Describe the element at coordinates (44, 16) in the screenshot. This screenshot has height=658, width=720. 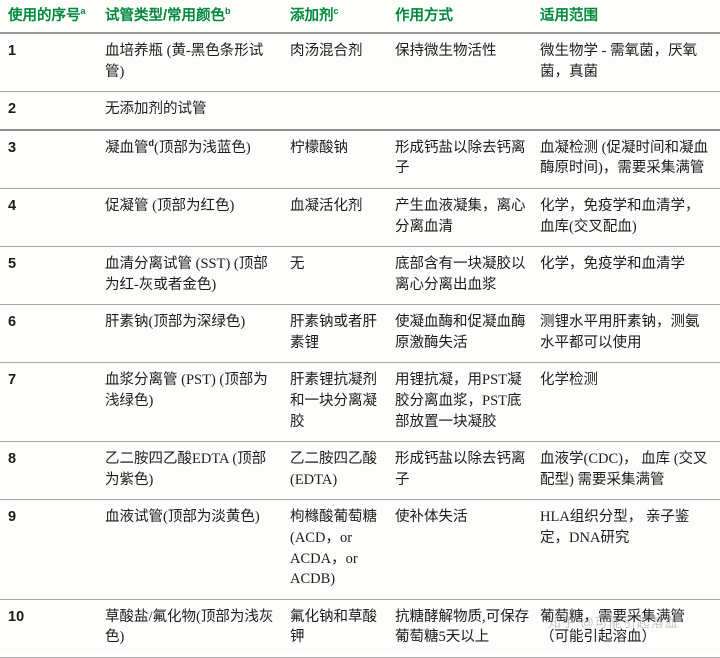
I see `column-header-index-label: 使用的序号` at that location.